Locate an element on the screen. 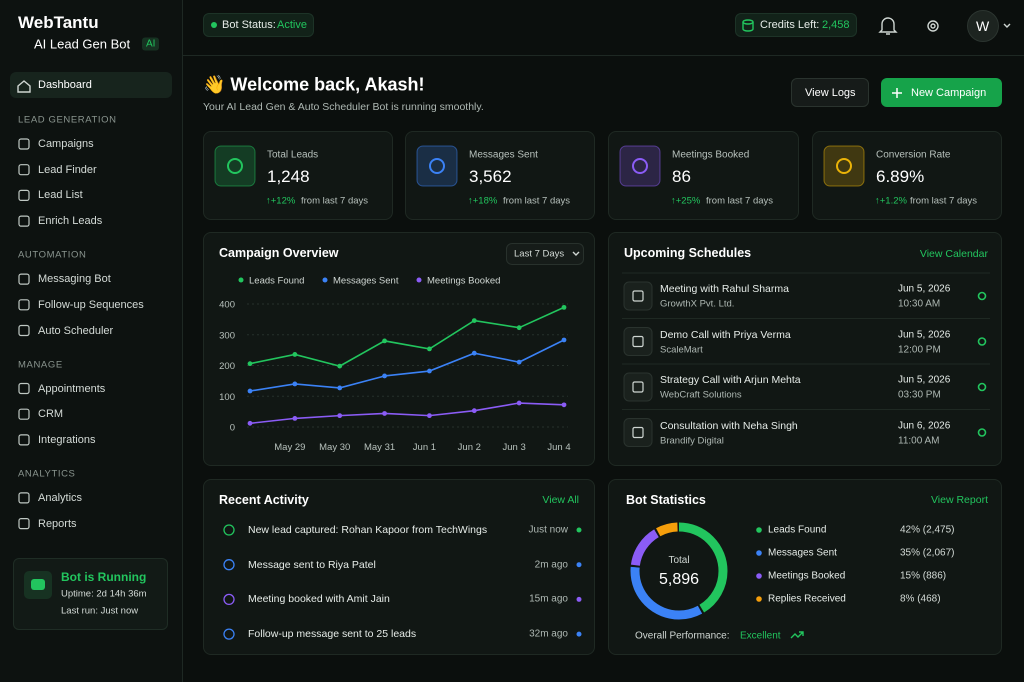 The width and height of the screenshot is (1024, 682). avatar is located at coordinates (983, 26).